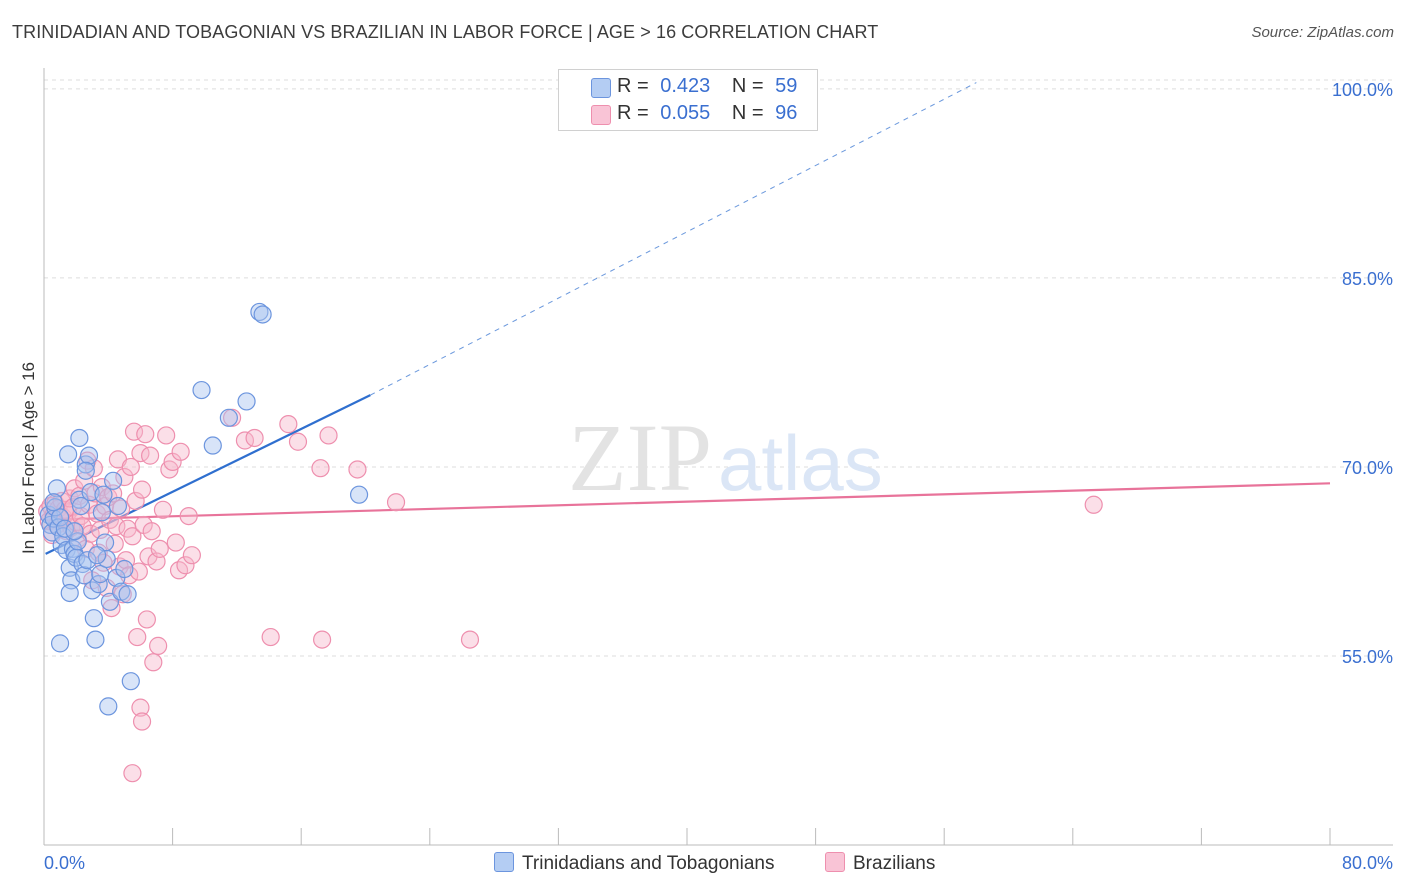 This screenshot has height=892, width=1406. I want to click on legend-row-trinidadians: R = 0.423 N = 59, so click(694, 87).